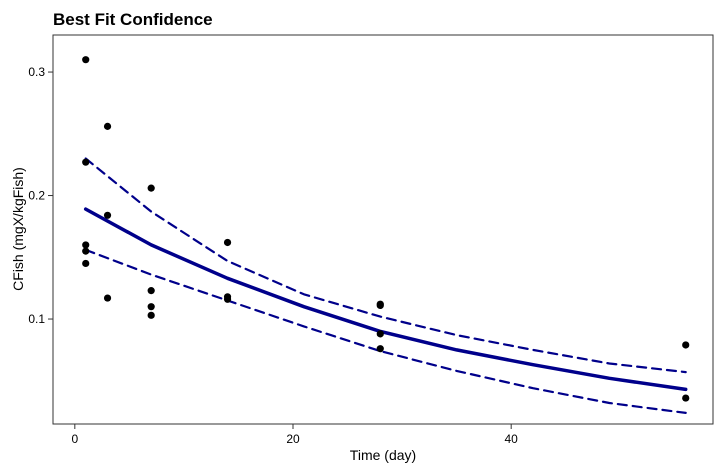 The width and height of the screenshot is (717, 466). I want to click on x-tick-label: 0, so click(74, 439).